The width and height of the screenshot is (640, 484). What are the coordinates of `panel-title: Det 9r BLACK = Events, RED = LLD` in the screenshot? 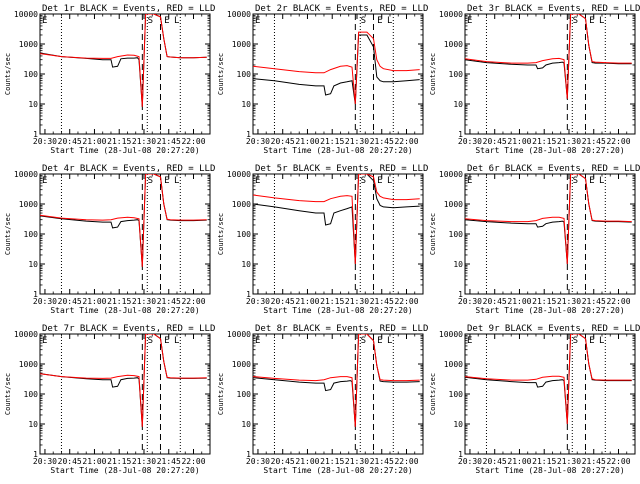 It's located at (553, 329).